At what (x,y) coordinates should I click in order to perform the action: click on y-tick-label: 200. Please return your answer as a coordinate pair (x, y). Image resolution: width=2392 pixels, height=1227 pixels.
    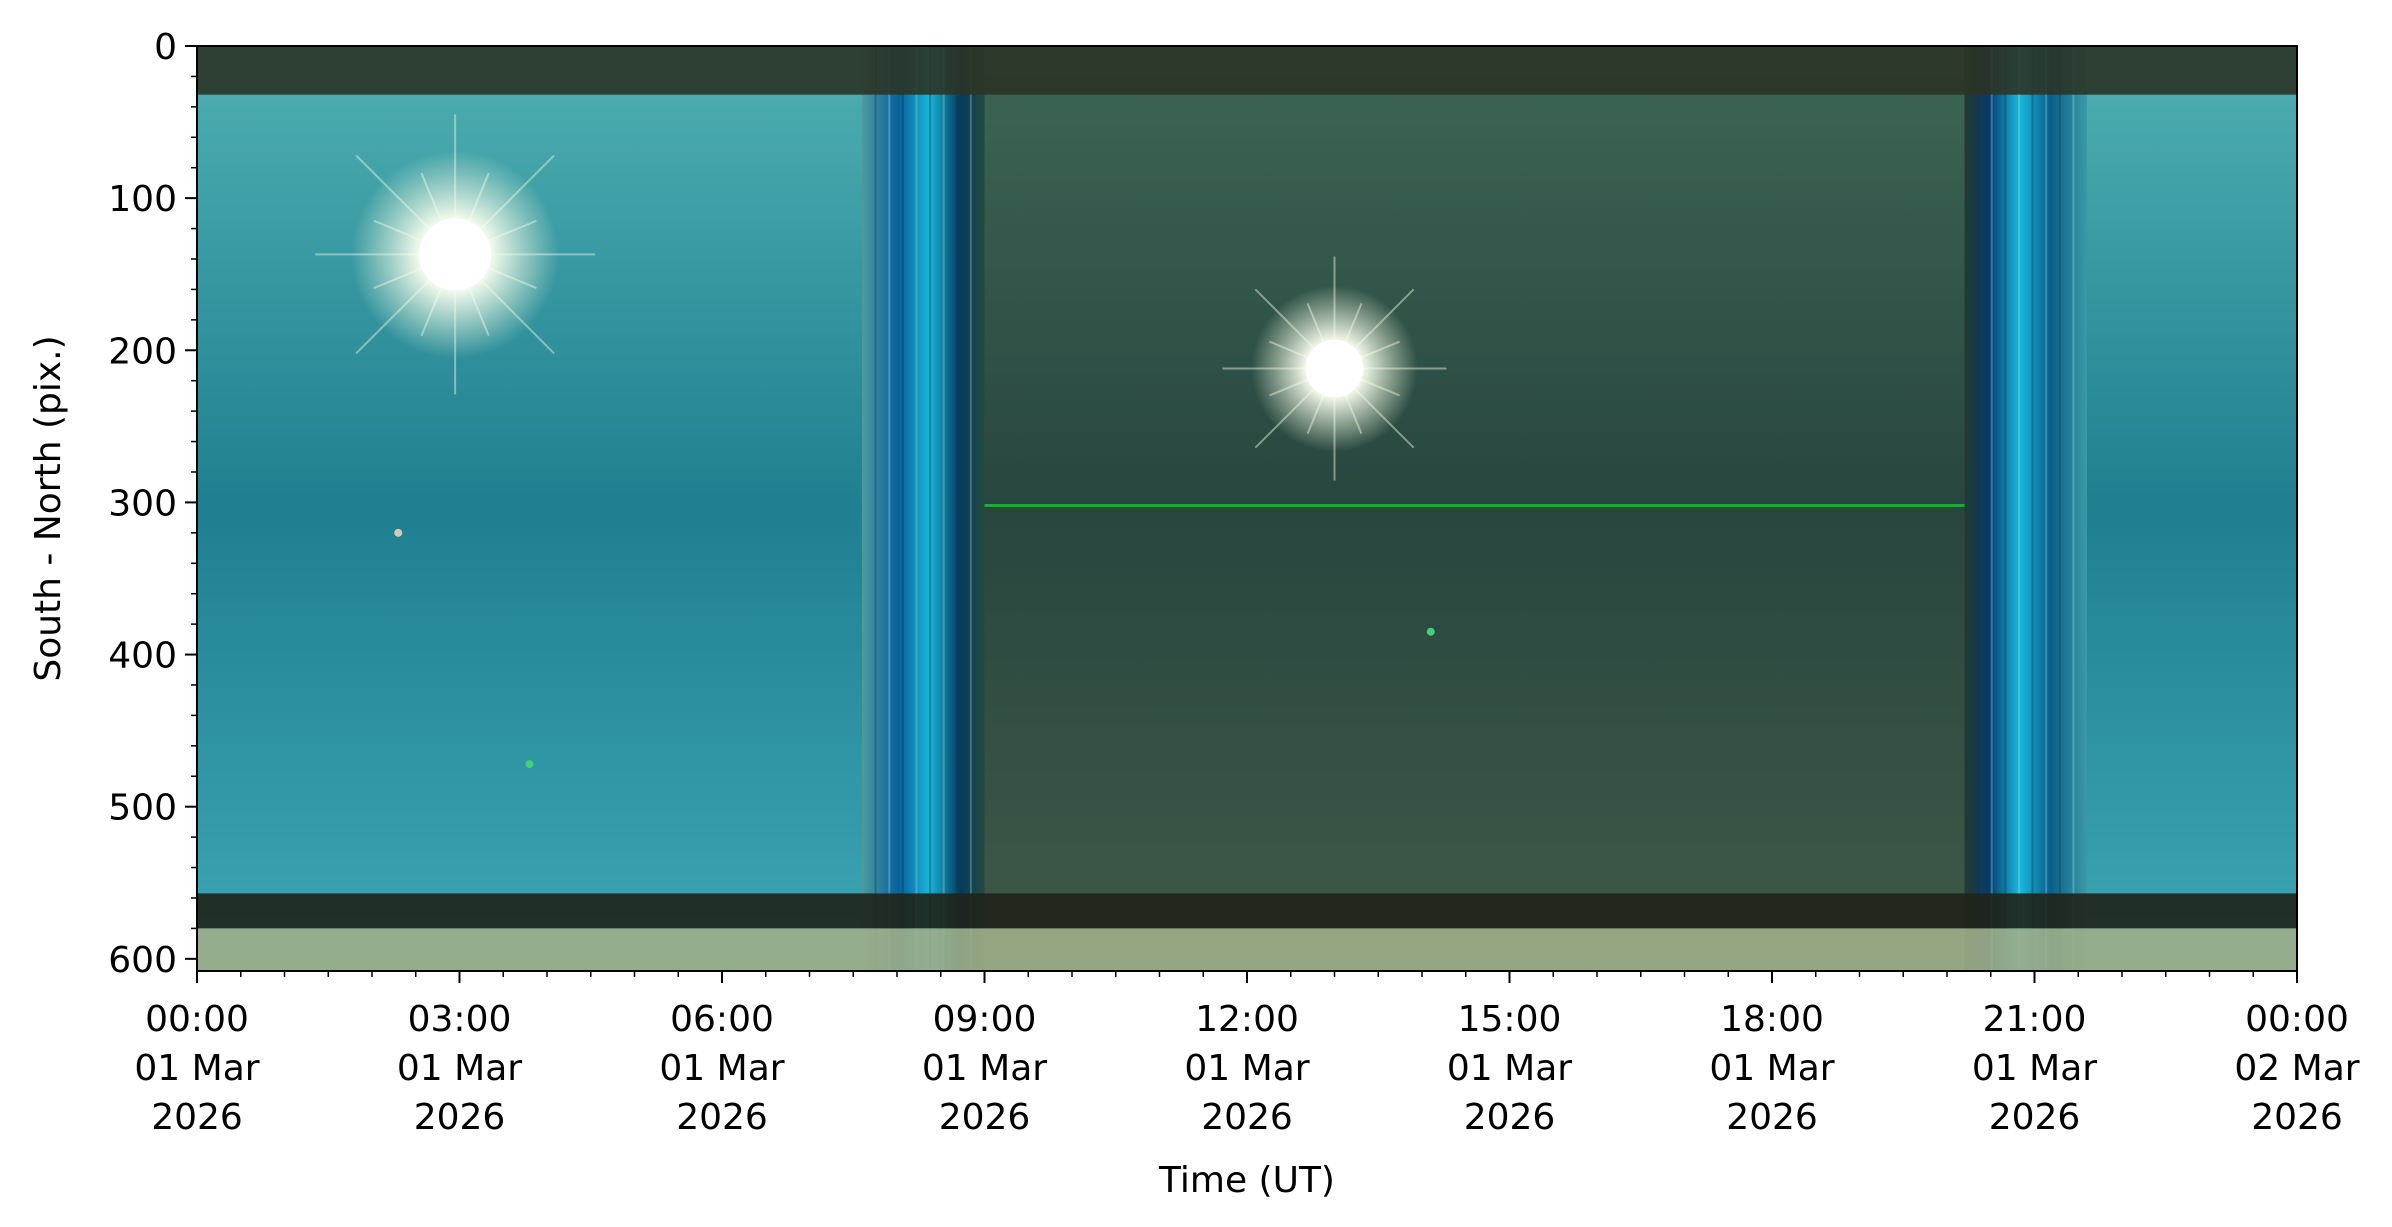
    Looking at the image, I should click on (142, 351).